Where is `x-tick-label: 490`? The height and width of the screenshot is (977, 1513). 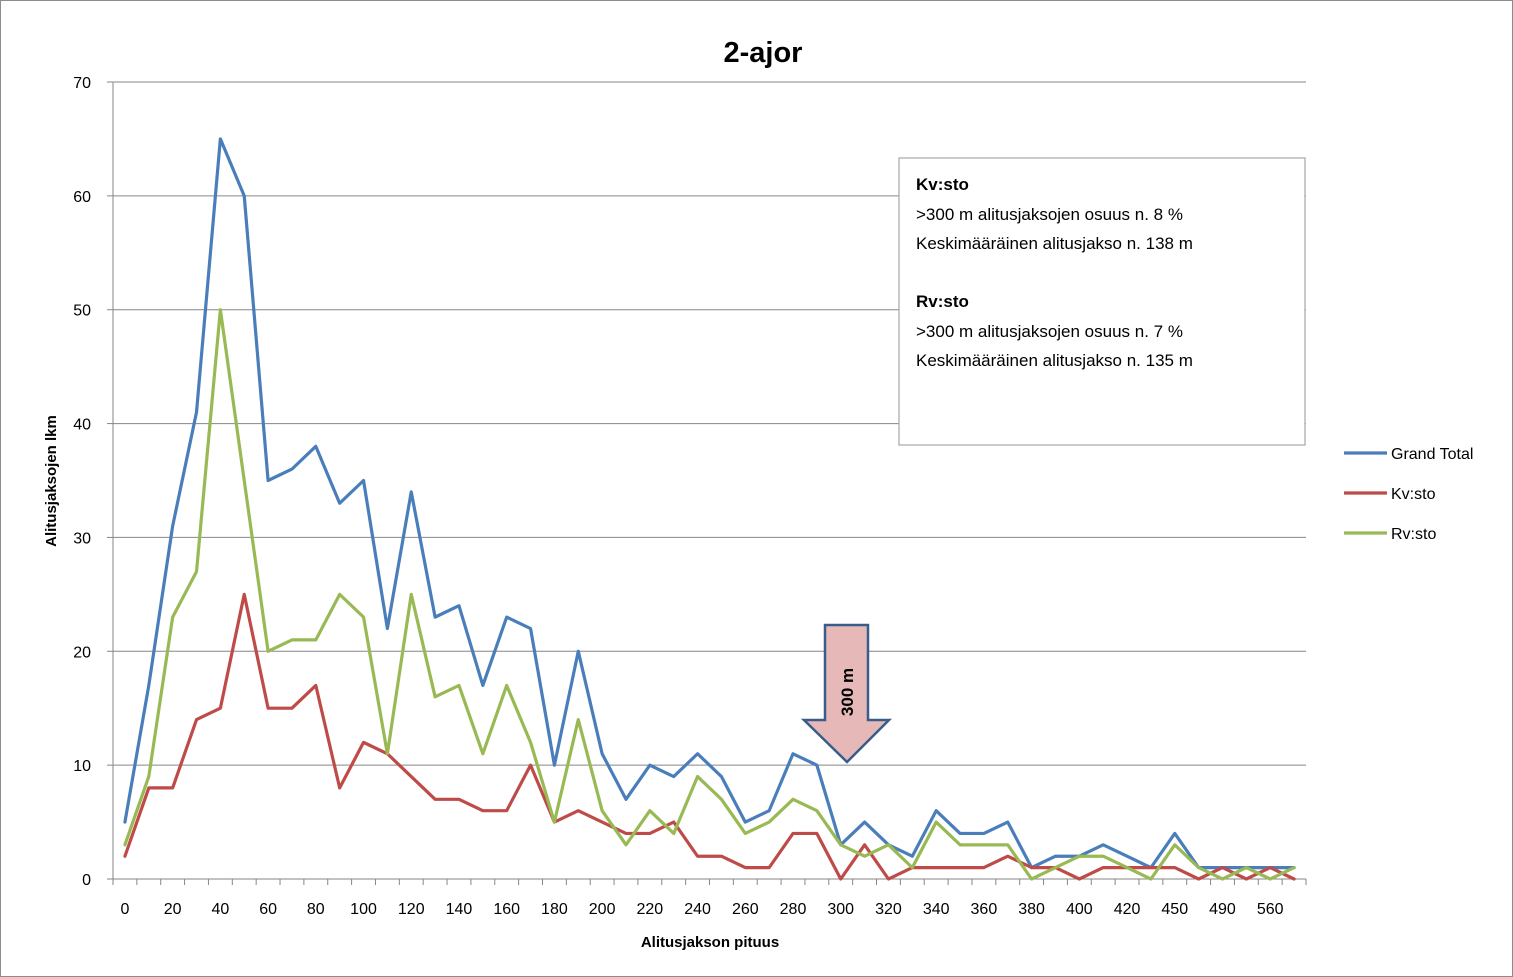
x-tick-label: 490 is located at coordinates (1222, 909).